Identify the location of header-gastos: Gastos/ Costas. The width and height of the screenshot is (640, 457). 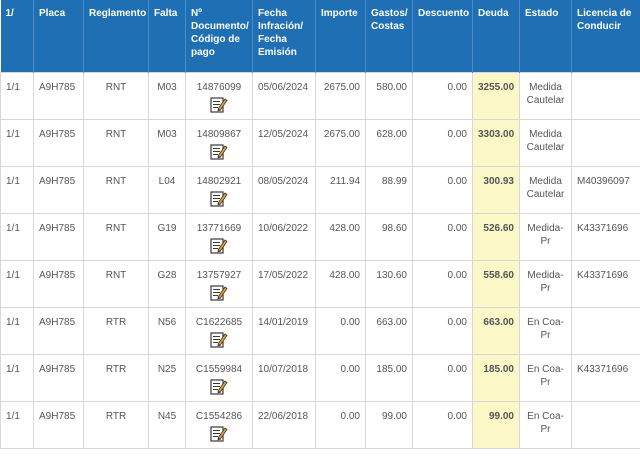
(389, 36).